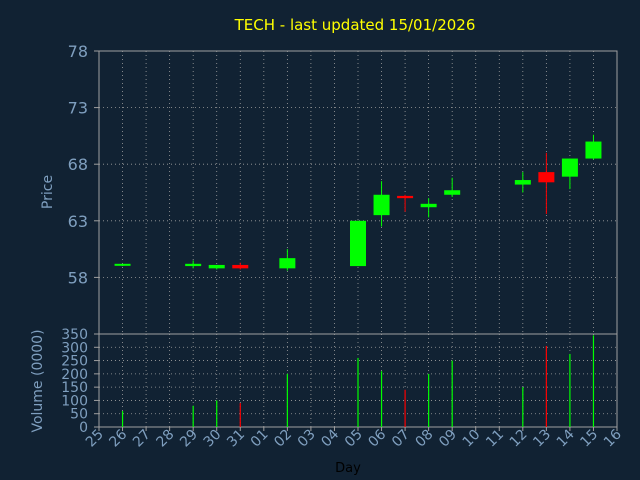 The image size is (640, 480). I want to click on x-axis-label: Day, so click(348, 468).